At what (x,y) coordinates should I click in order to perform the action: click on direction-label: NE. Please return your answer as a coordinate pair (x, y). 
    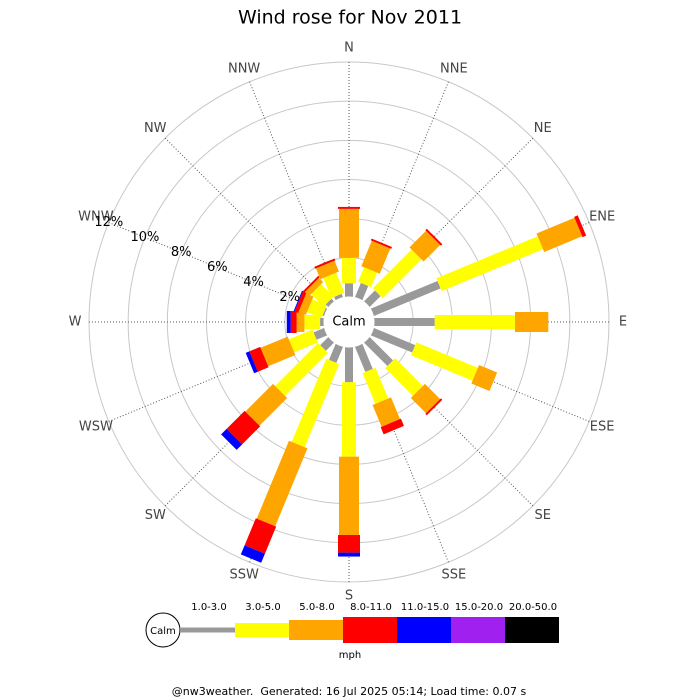
    Looking at the image, I should click on (543, 128).